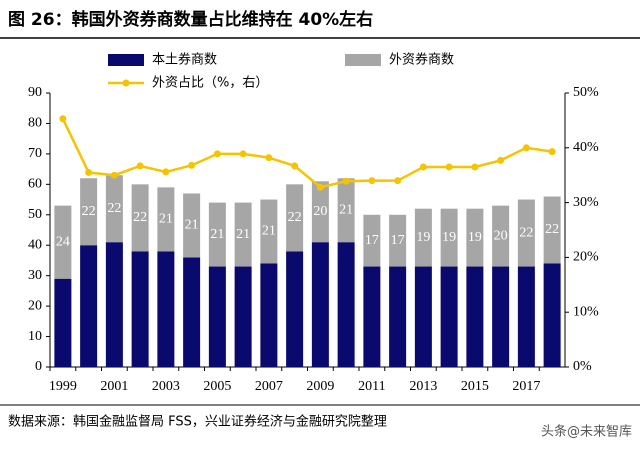  Describe the element at coordinates (35, 123) in the screenshot. I see `y-tick-label: 80` at that location.